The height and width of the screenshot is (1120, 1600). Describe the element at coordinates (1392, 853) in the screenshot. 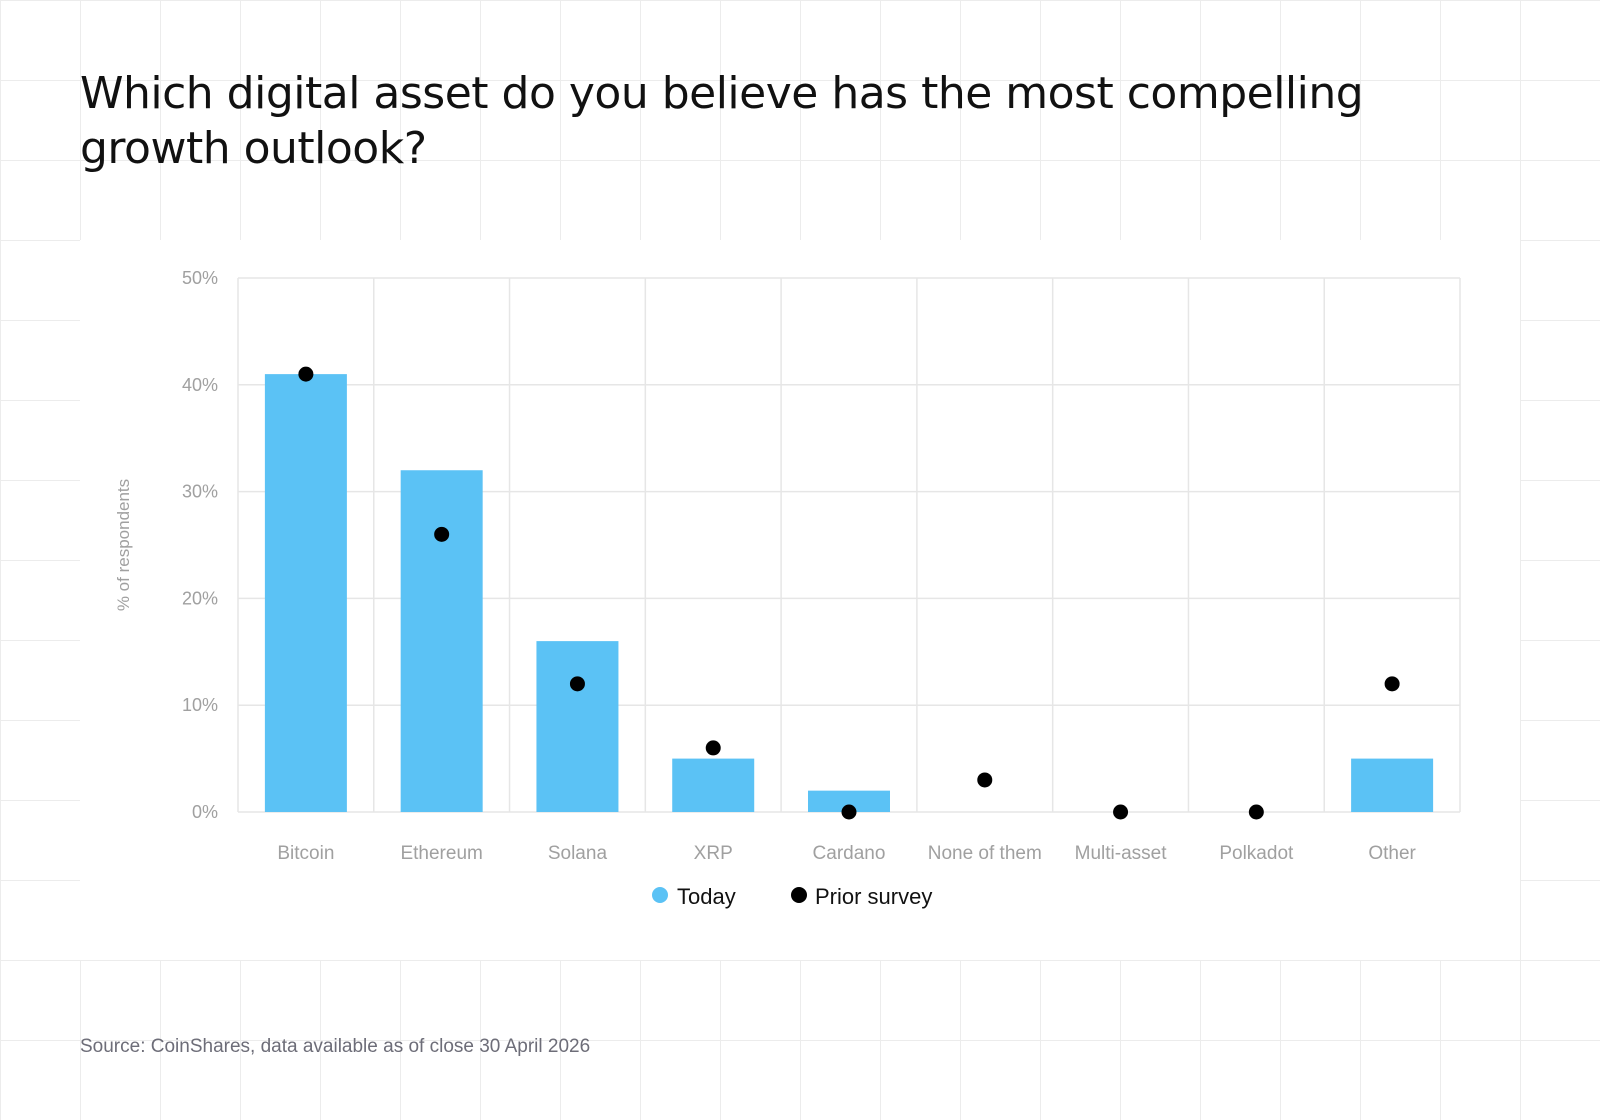

I see `x-tick-label: Other` at that location.